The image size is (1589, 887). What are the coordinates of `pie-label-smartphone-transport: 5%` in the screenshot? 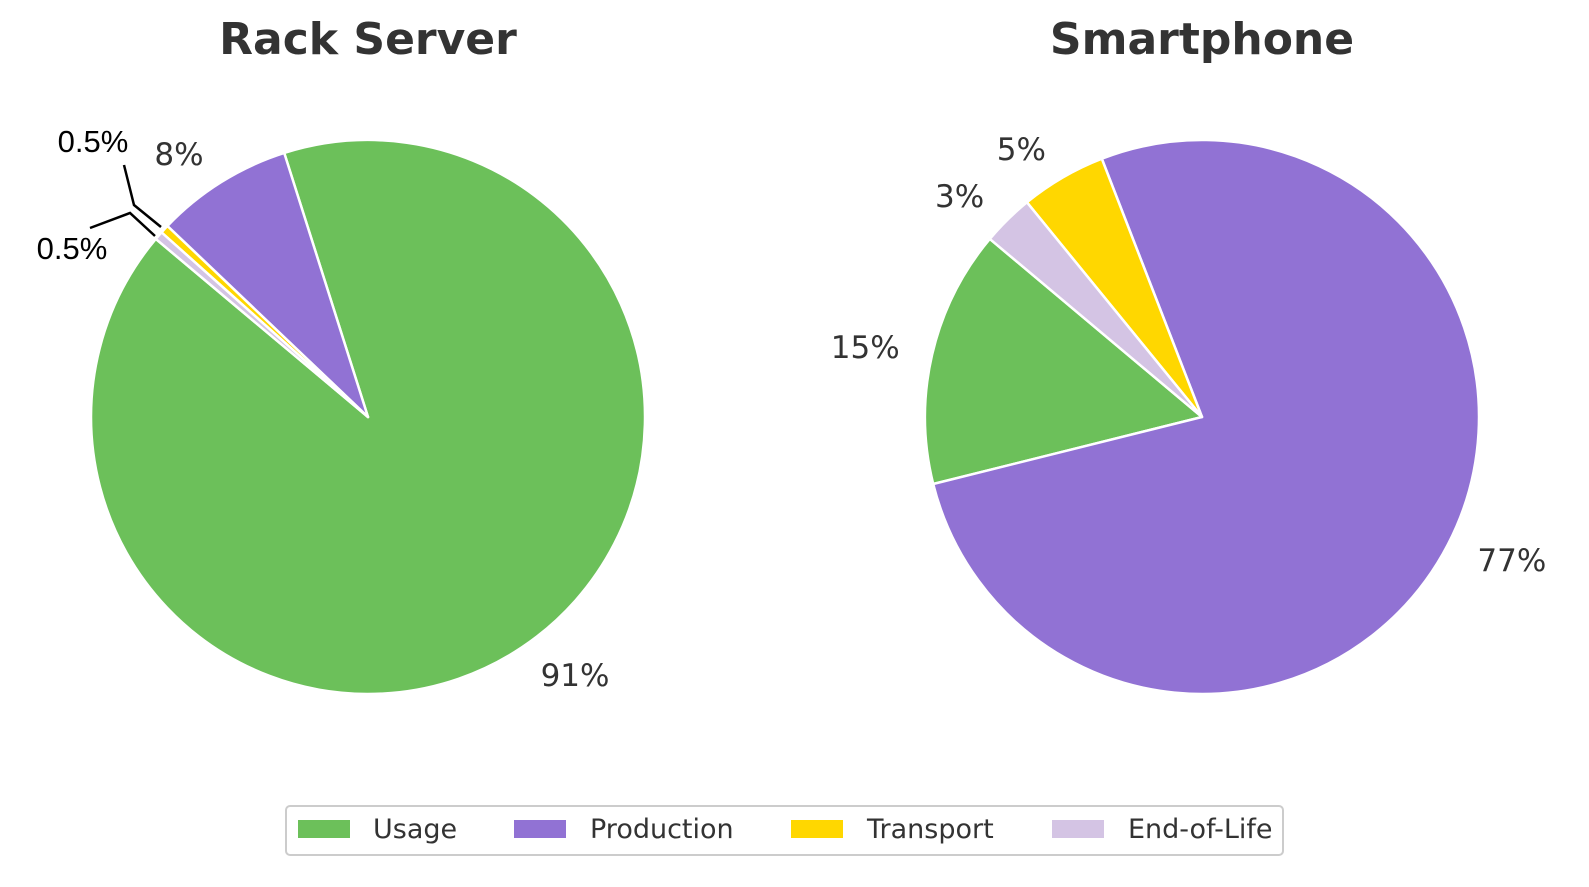 It's located at (1021, 150).